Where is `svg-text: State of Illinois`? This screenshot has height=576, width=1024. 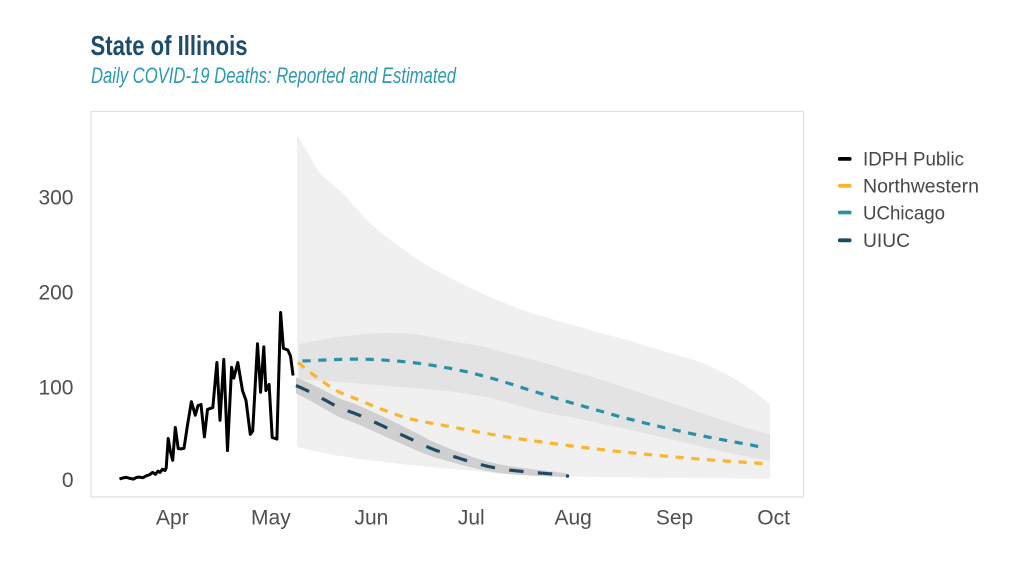 svg-text: State of Illinois is located at coordinates (169, 45).